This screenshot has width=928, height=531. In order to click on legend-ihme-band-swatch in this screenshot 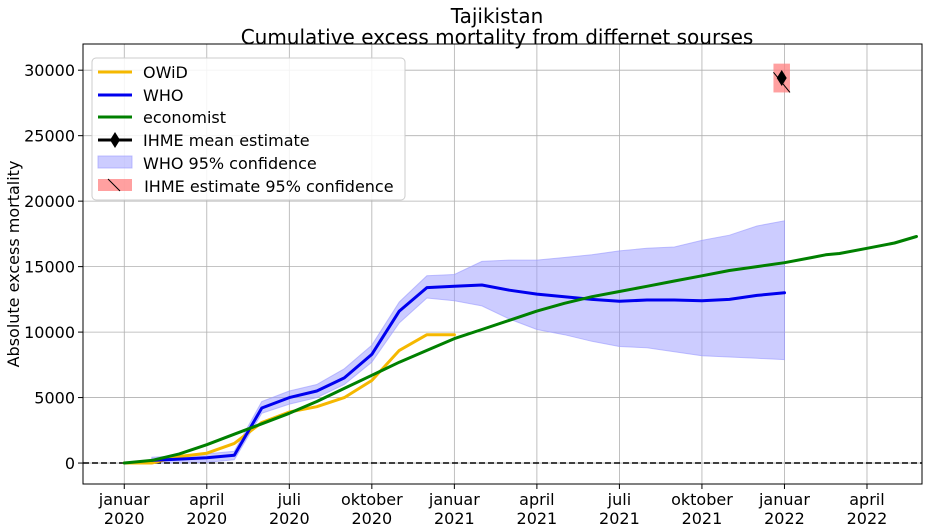, I will do `click(115, 185)`.